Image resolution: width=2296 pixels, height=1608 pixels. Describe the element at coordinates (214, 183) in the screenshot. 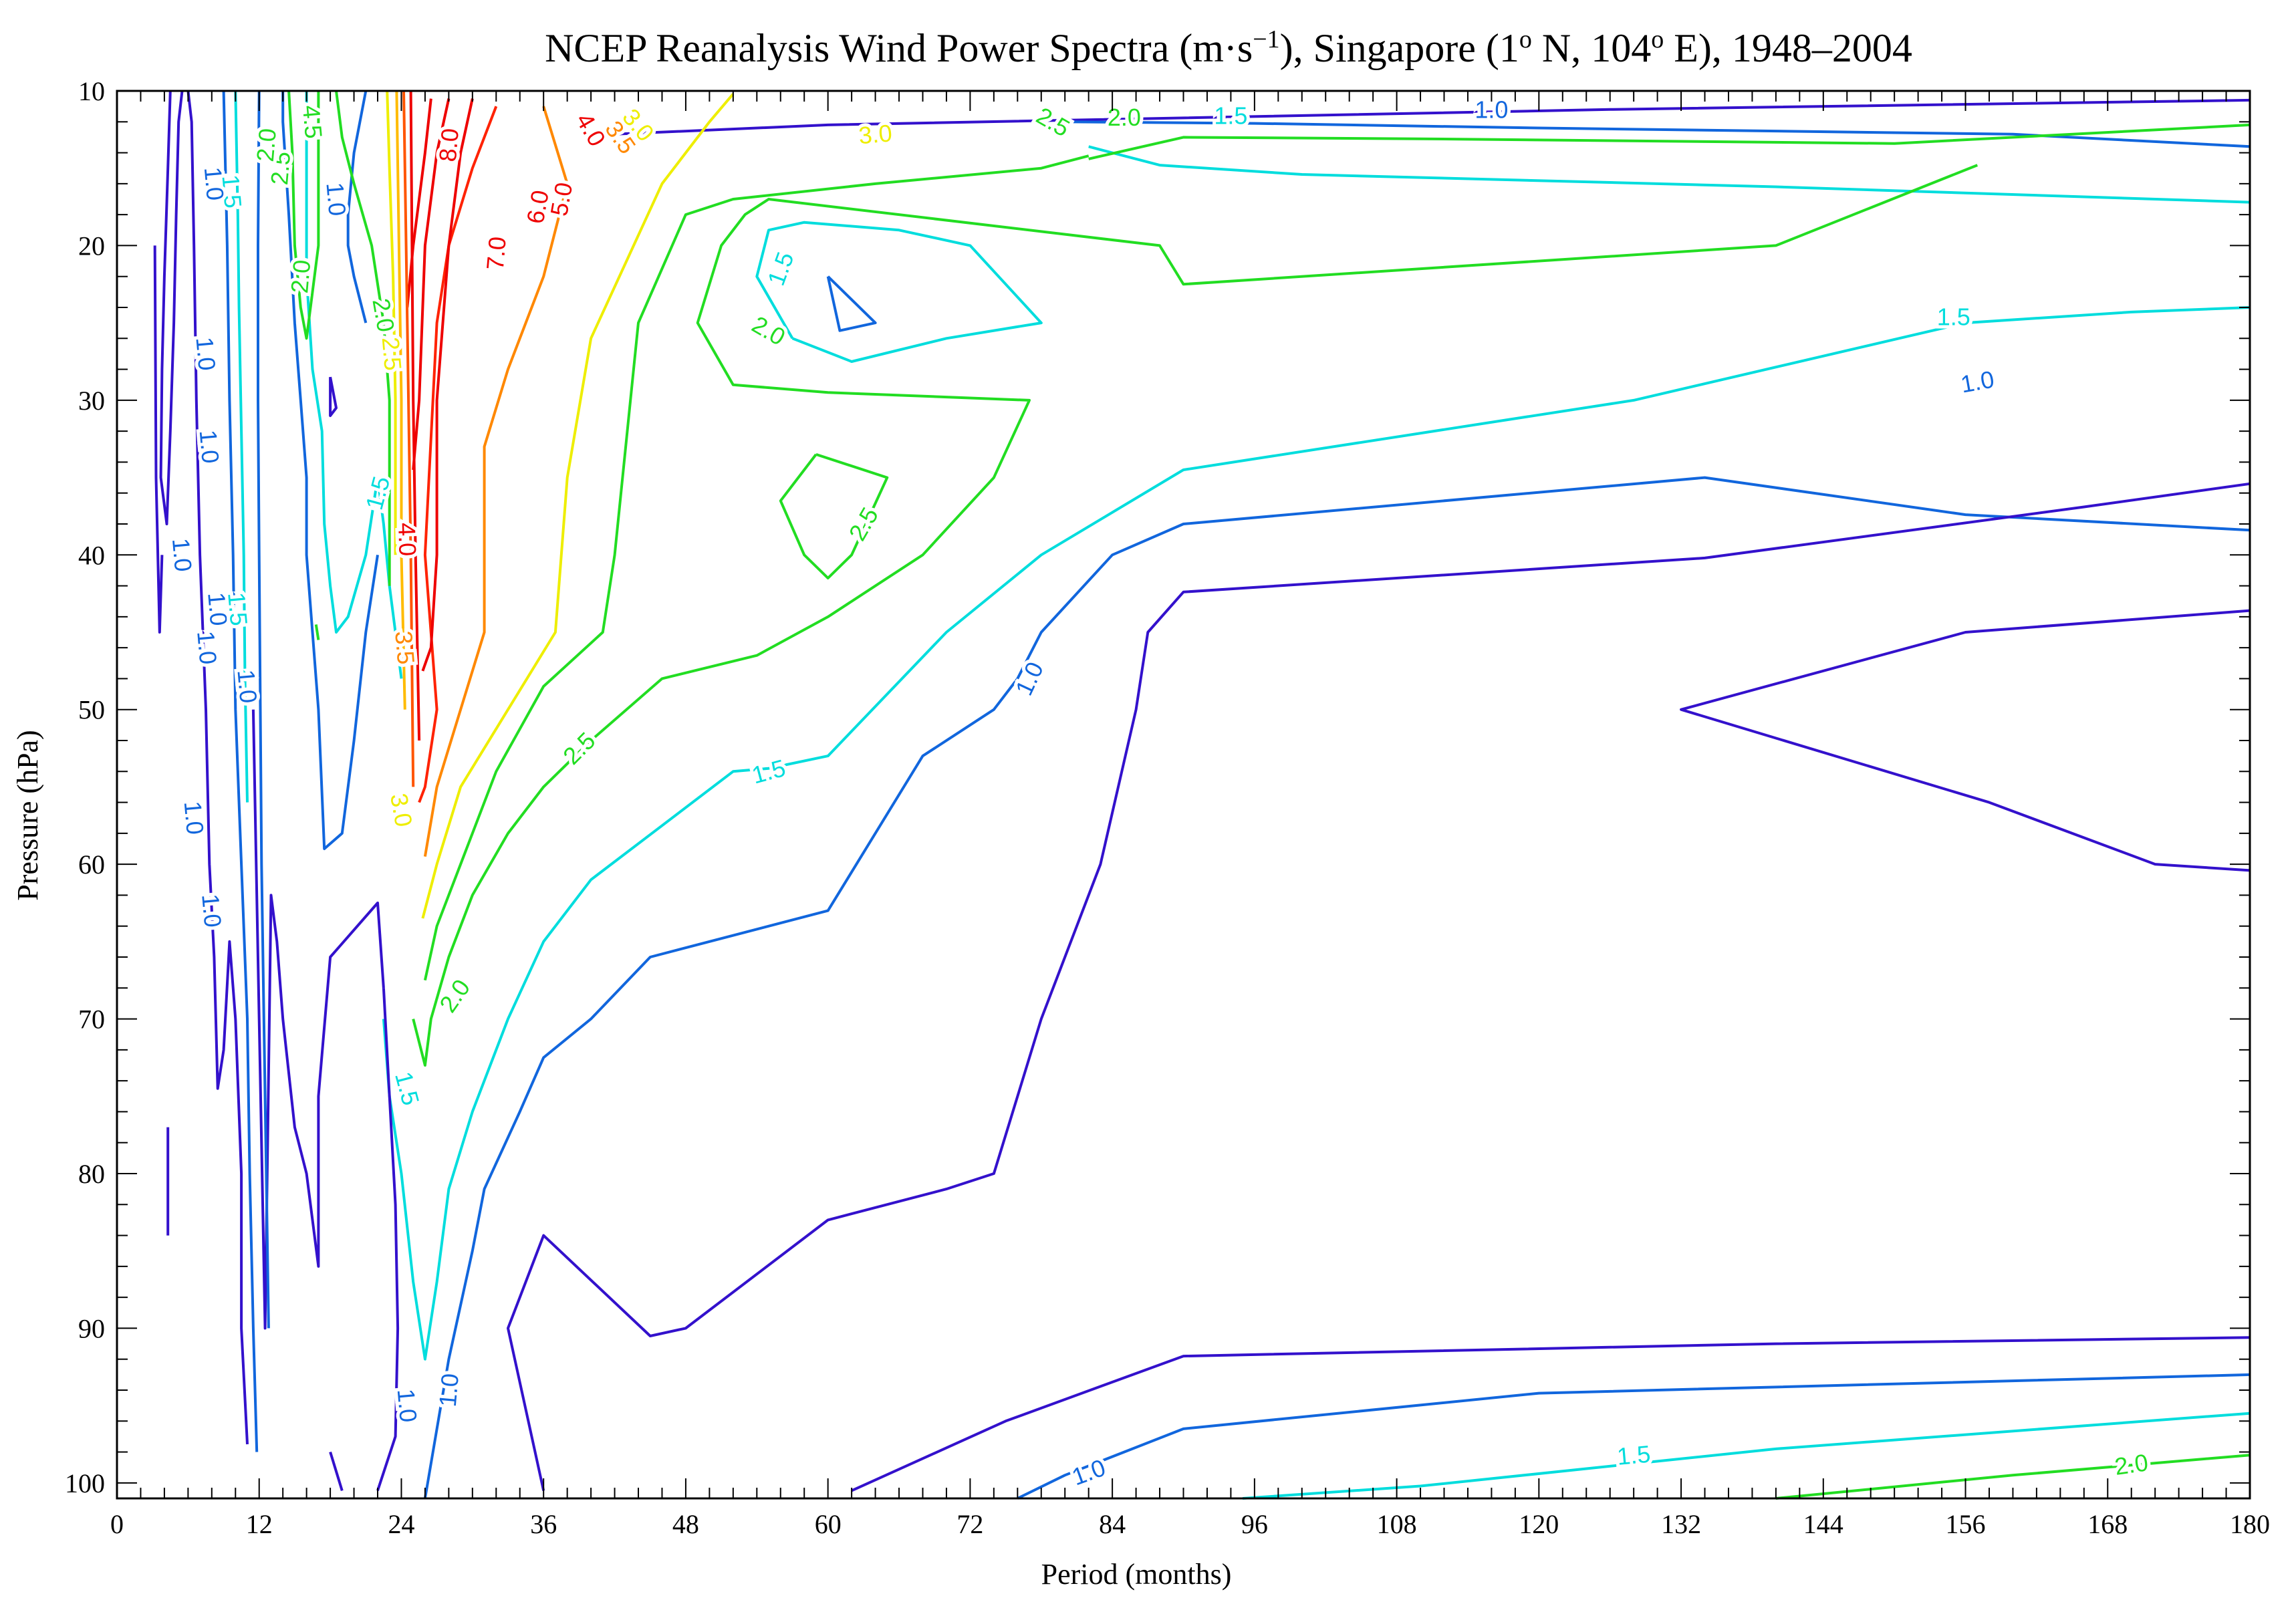

I see `contour-label-39: 1.0` at that location.